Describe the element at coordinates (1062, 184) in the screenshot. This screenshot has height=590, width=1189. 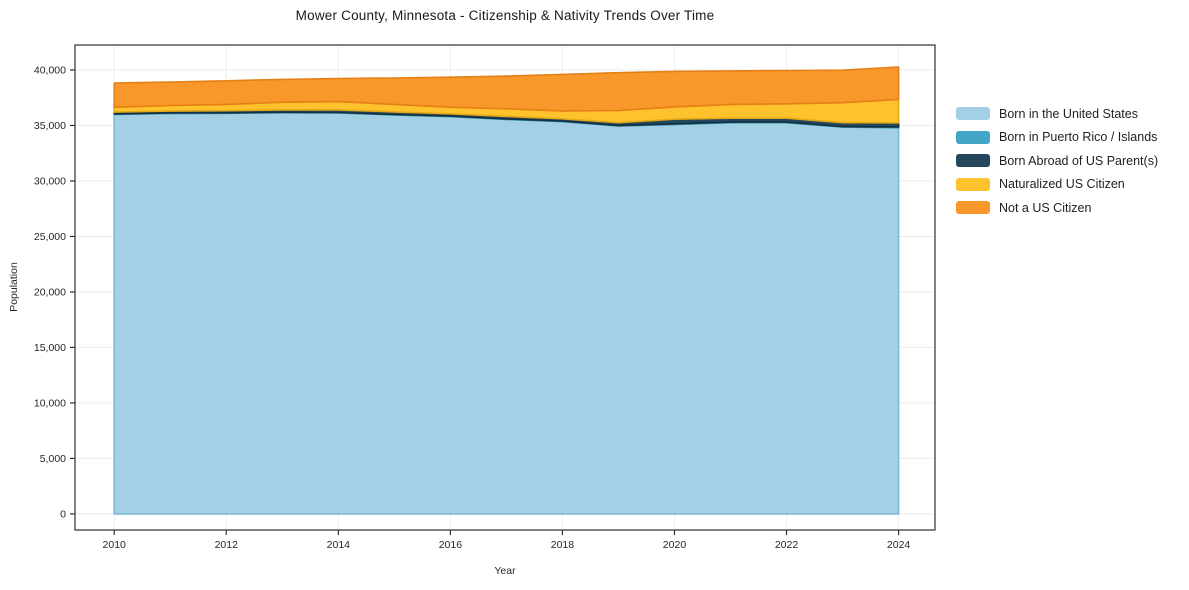
I see `legend-label: Naturalized US Citizen` at that location.